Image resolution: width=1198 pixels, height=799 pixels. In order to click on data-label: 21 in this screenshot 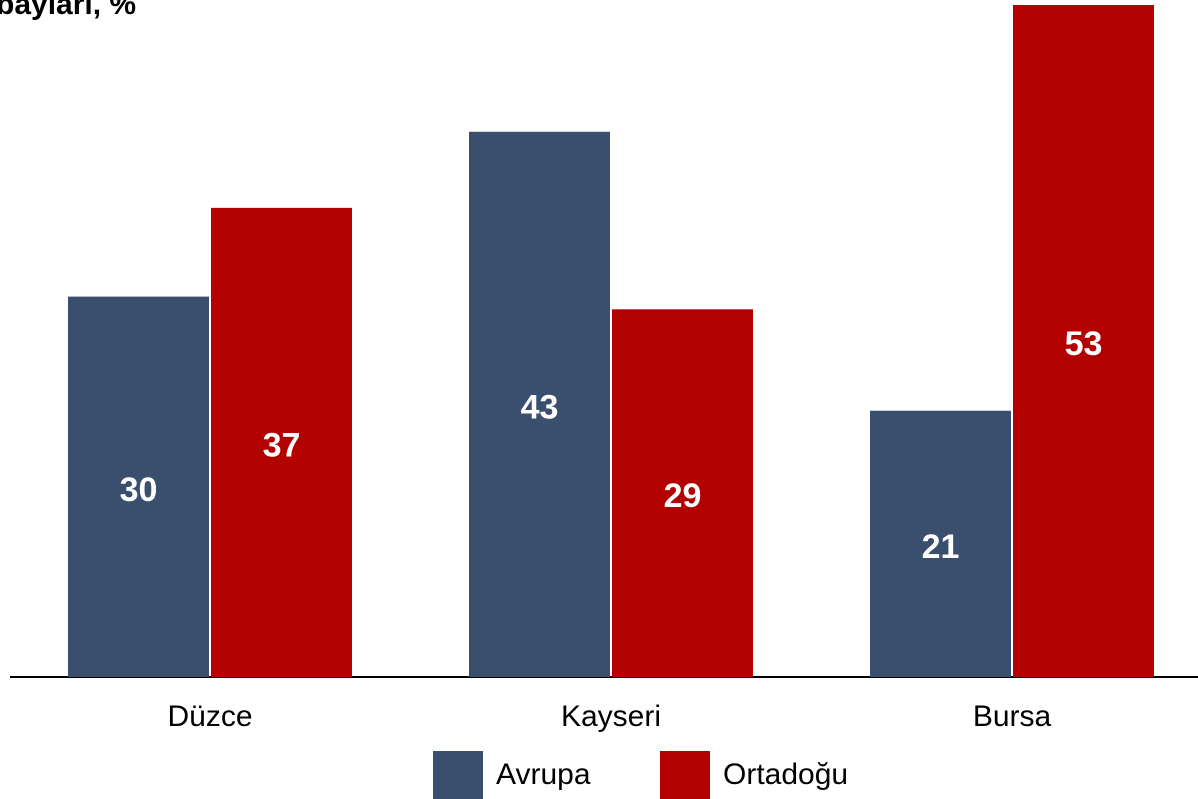, I will do `click(941, 547)`.